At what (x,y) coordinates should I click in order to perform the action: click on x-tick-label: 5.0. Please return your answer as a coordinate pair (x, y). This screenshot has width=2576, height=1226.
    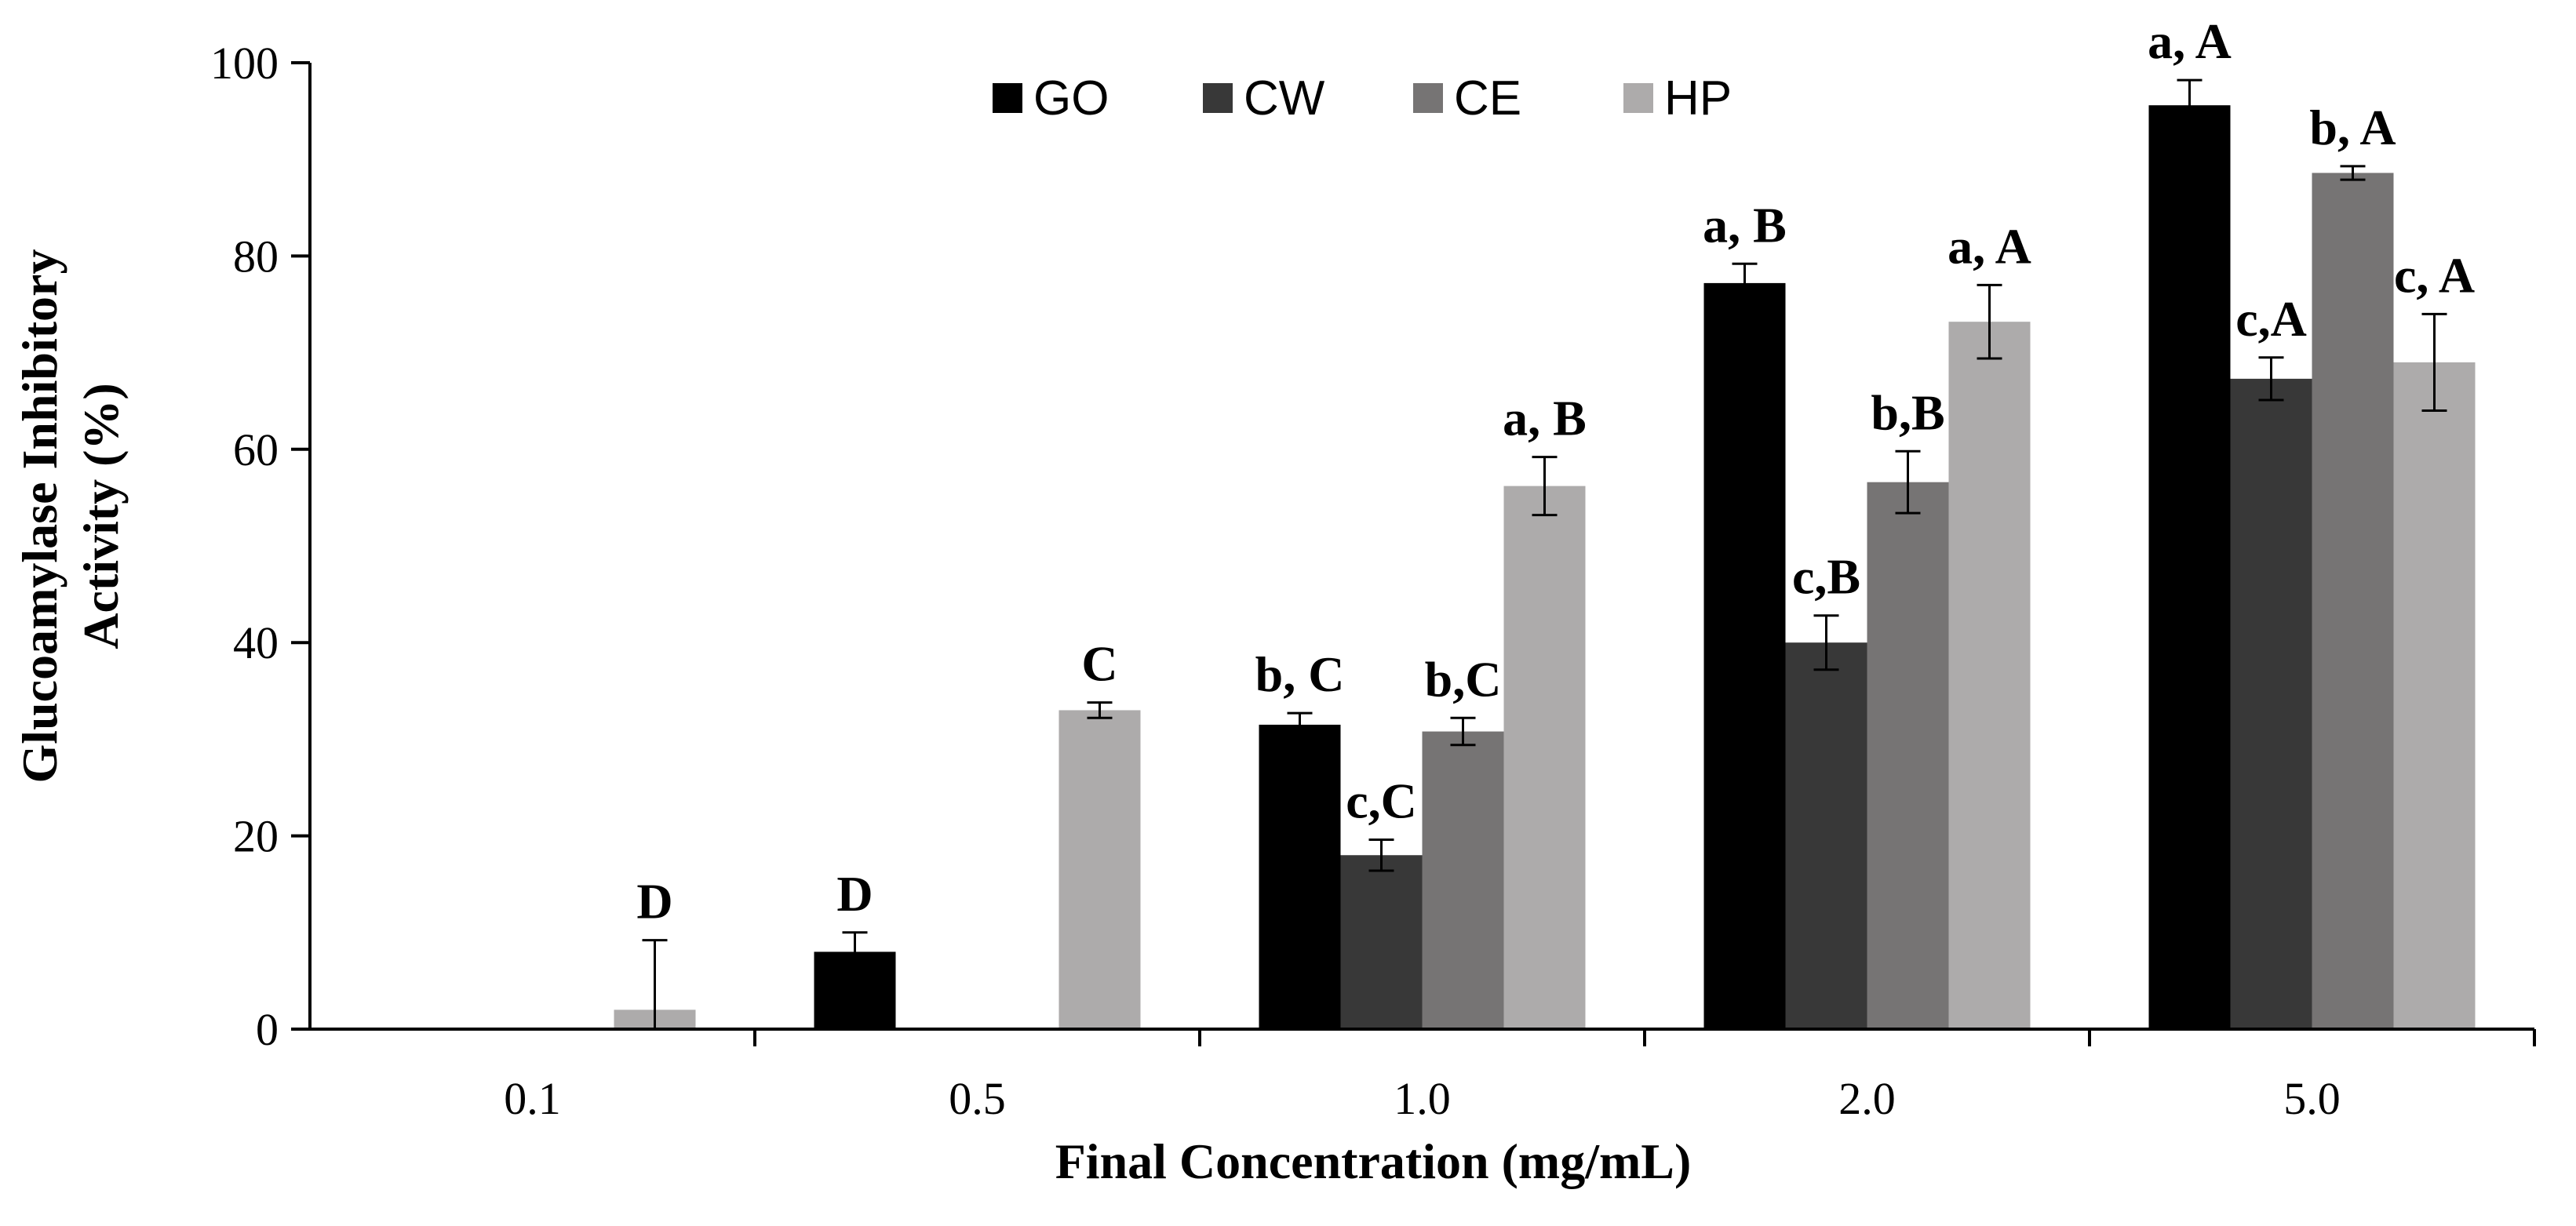
    Looking at the image, I should click on (2312, 1098).